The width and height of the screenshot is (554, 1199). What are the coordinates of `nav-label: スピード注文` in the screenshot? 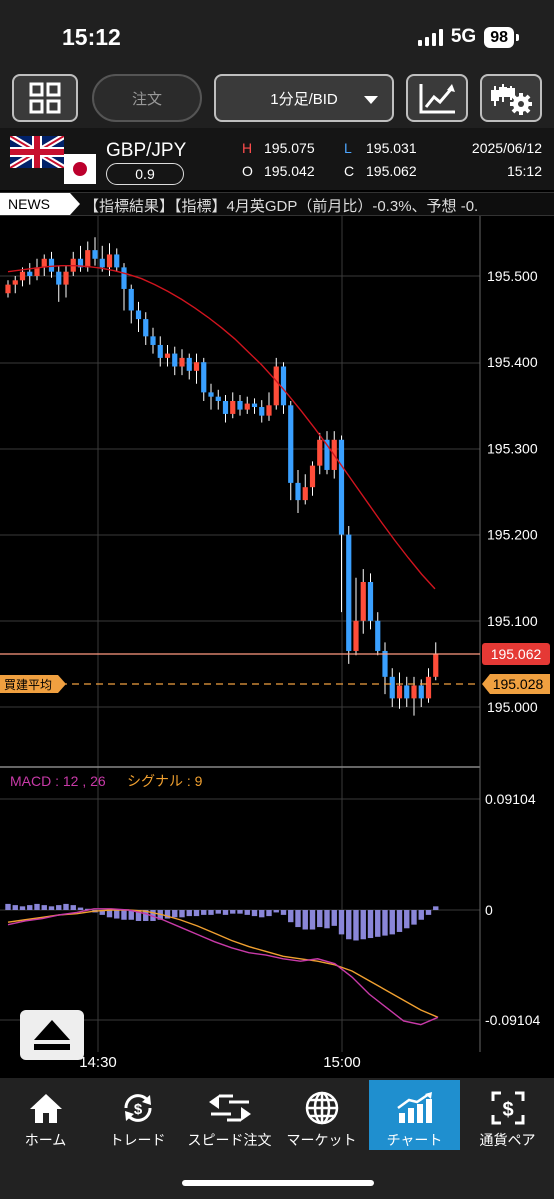 It's located at (229, 1140).